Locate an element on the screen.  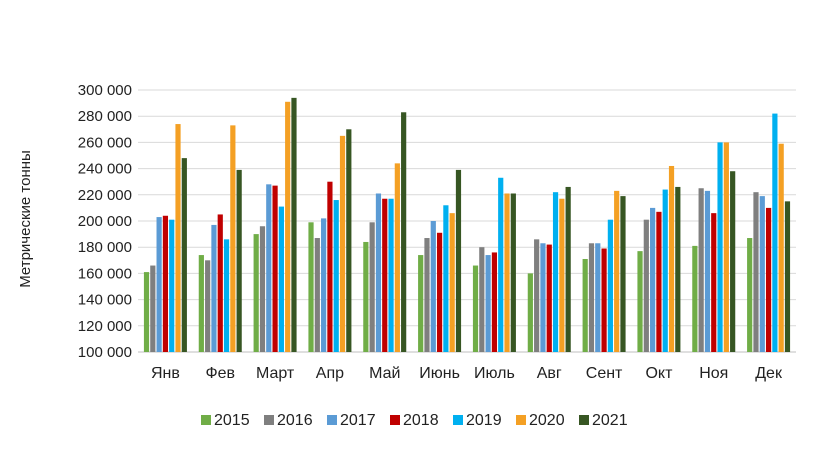
bar-Авг-2019 is located at coordinates (555, 272).